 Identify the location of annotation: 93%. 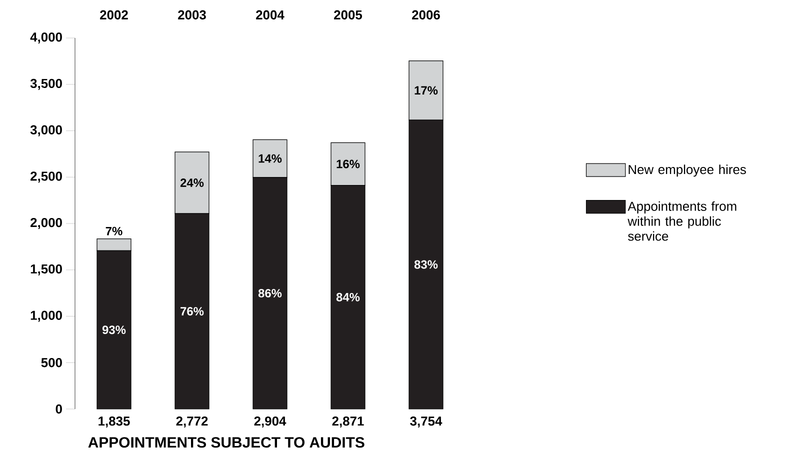
(114, 330).